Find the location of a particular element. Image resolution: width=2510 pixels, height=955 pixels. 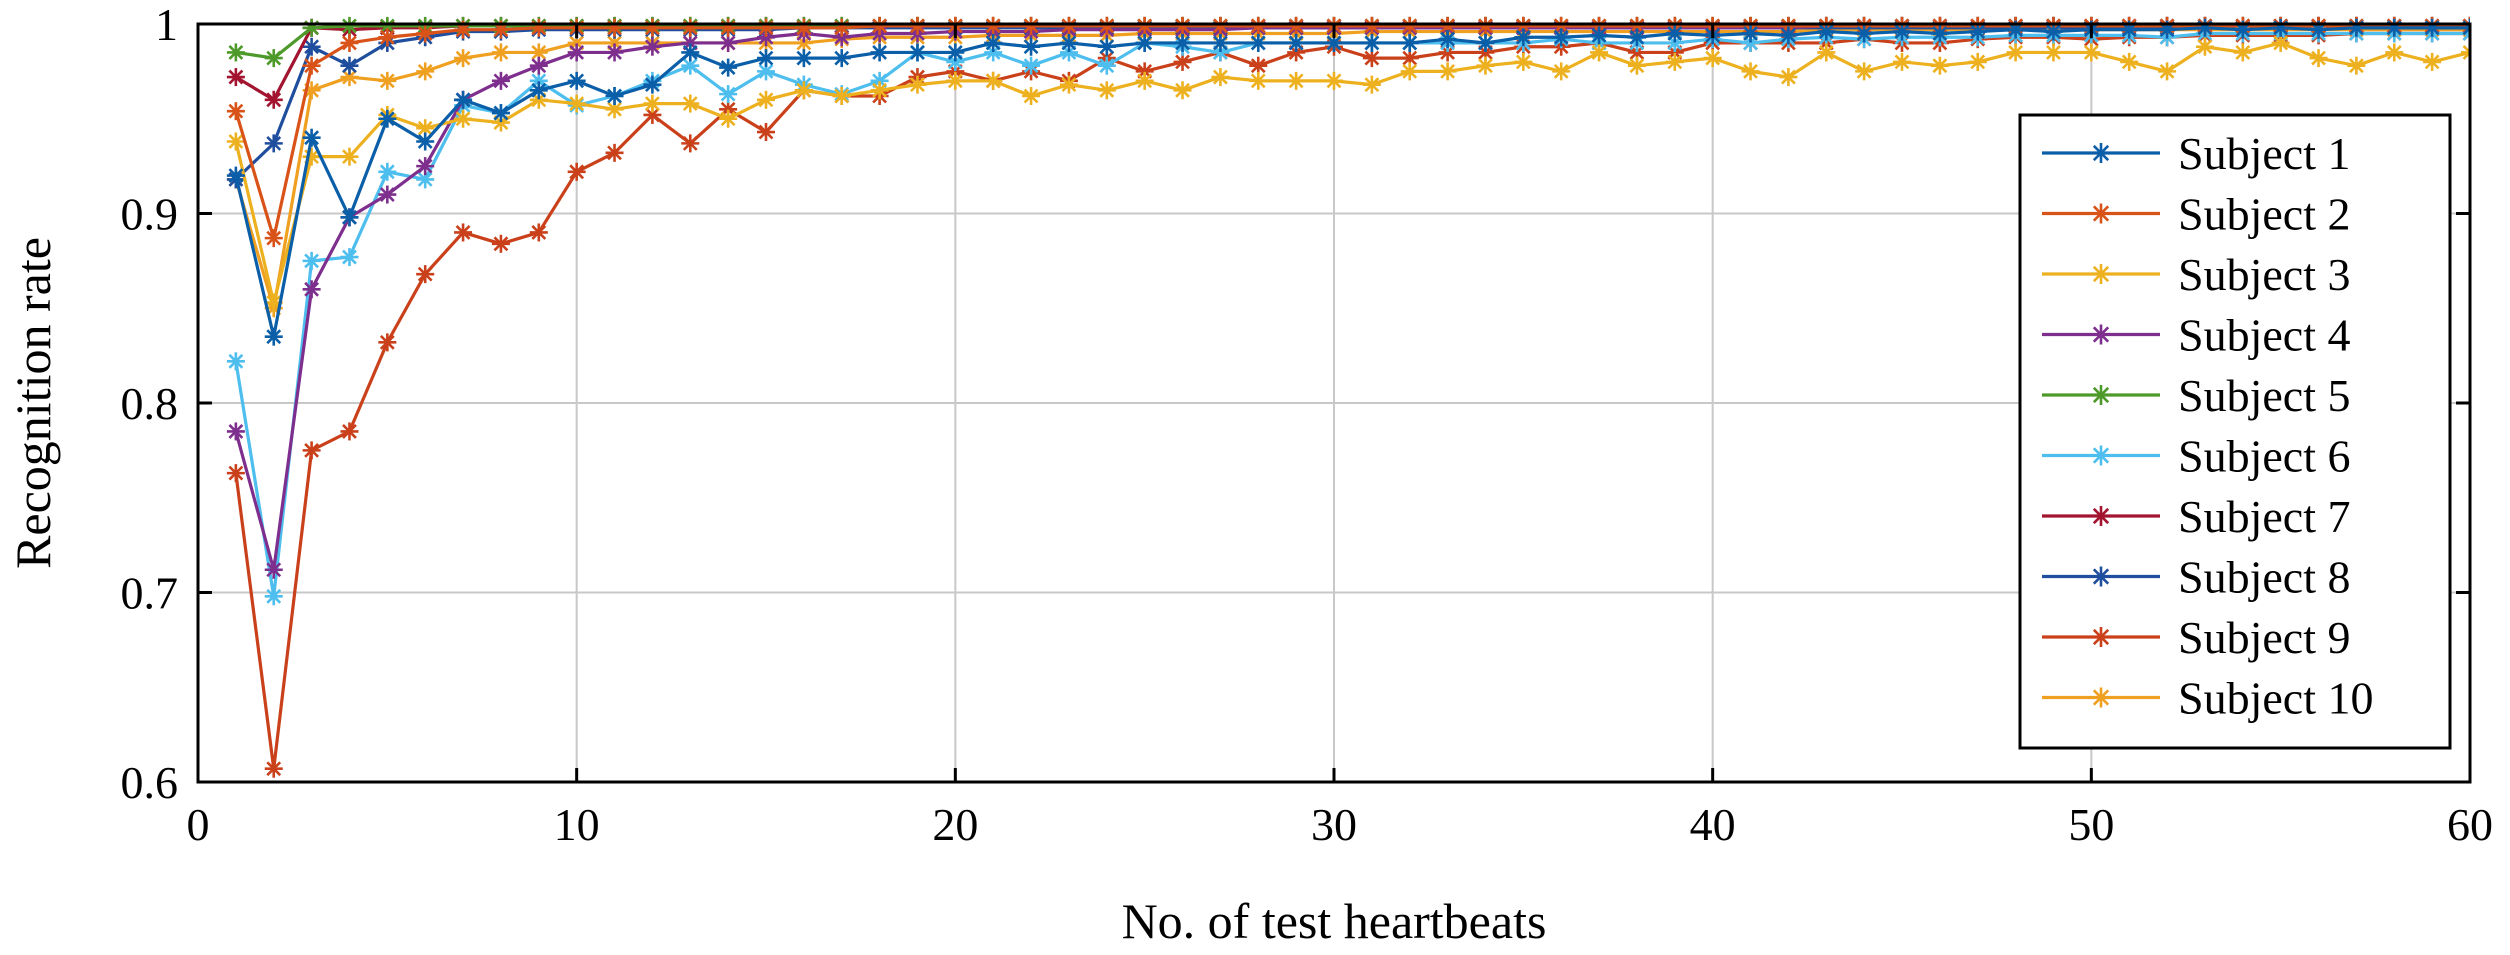

legend-label: Subject 4 is located at coordinates (2264, 335).